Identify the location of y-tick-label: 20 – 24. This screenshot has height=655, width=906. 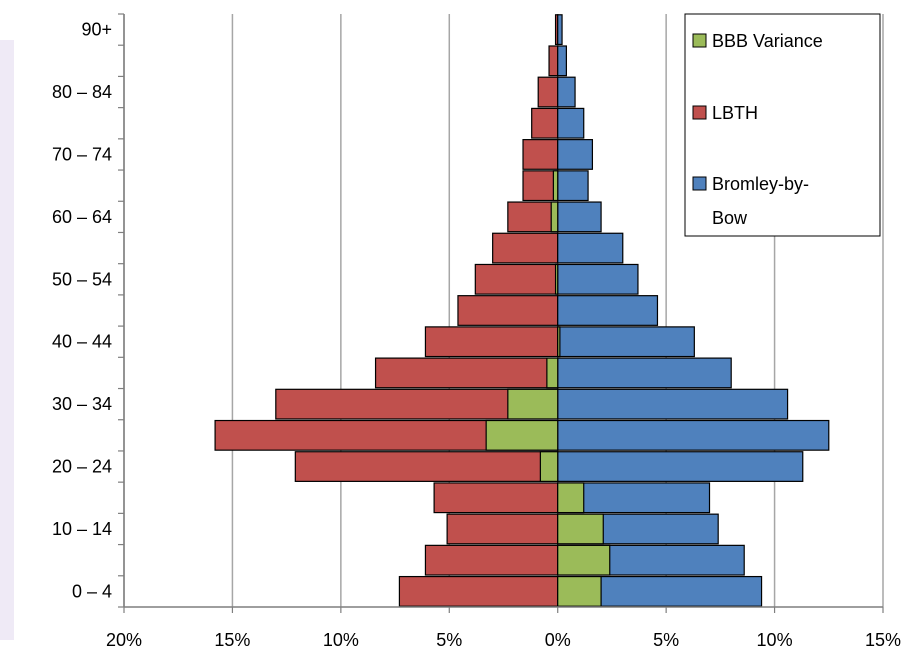
(82, 467).